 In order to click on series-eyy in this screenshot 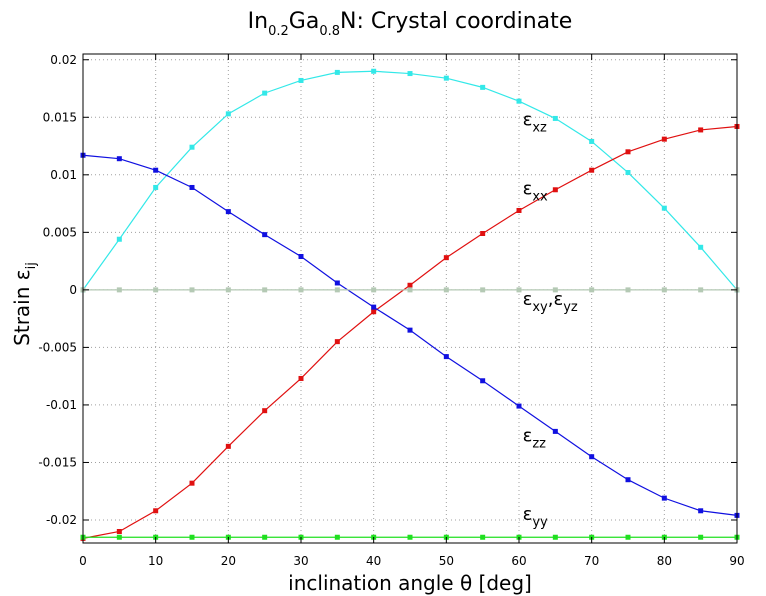, I will do `click(410, 537)`.